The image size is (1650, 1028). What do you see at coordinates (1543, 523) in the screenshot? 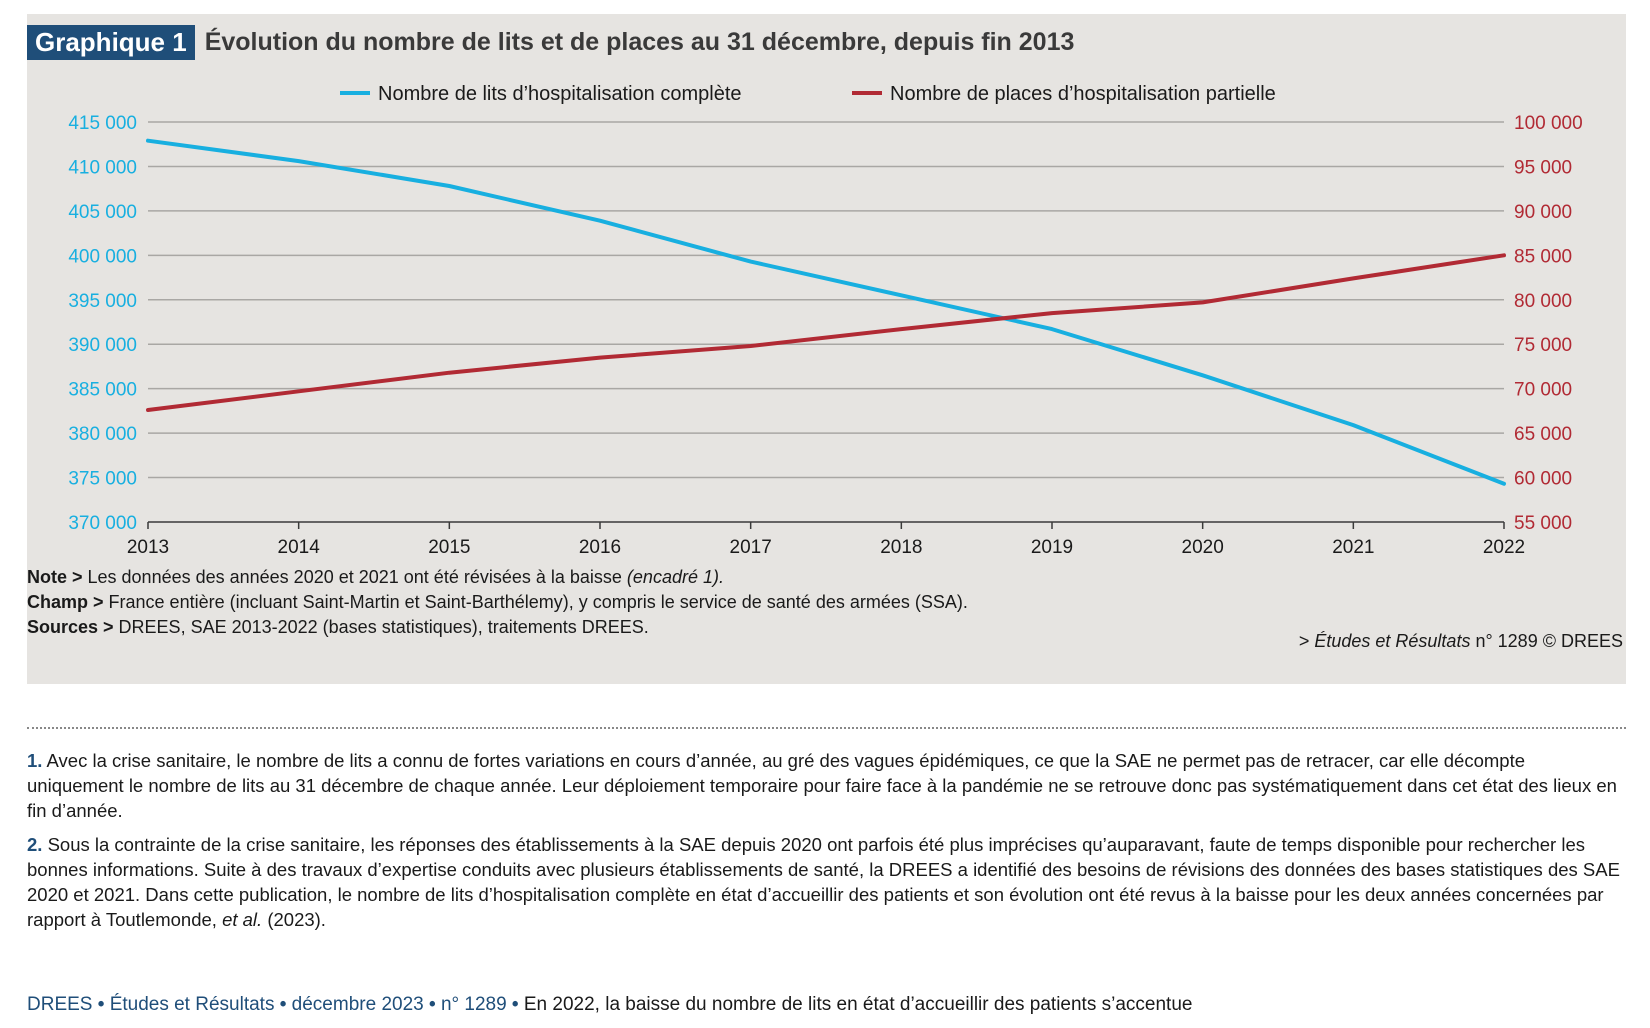
I see `y-right-tick-label: 55 000` at bounding box center [1543, 523].